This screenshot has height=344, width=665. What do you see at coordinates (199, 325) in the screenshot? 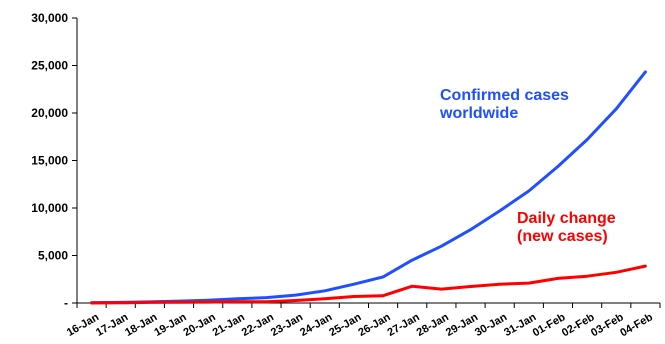
I see `x-tick-label: 20-Jan` at bounding box center [199, 325].